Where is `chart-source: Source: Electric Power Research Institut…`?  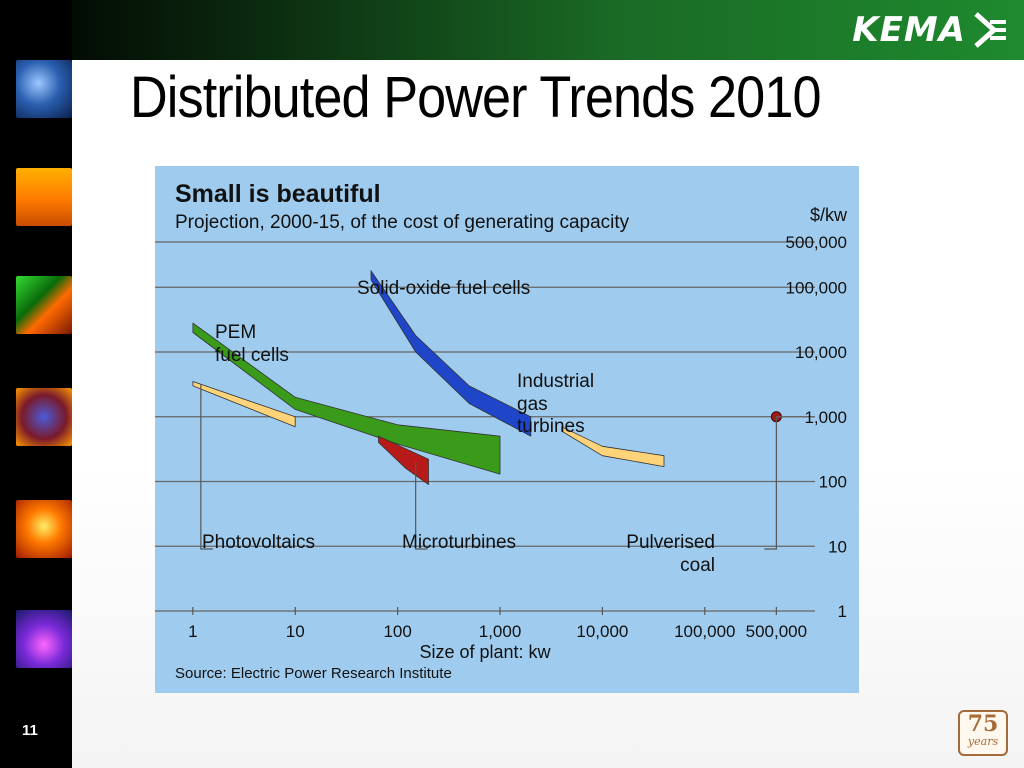
chart-source: Source: Electric Power Research Institut… is located at coordinates (313, 673).